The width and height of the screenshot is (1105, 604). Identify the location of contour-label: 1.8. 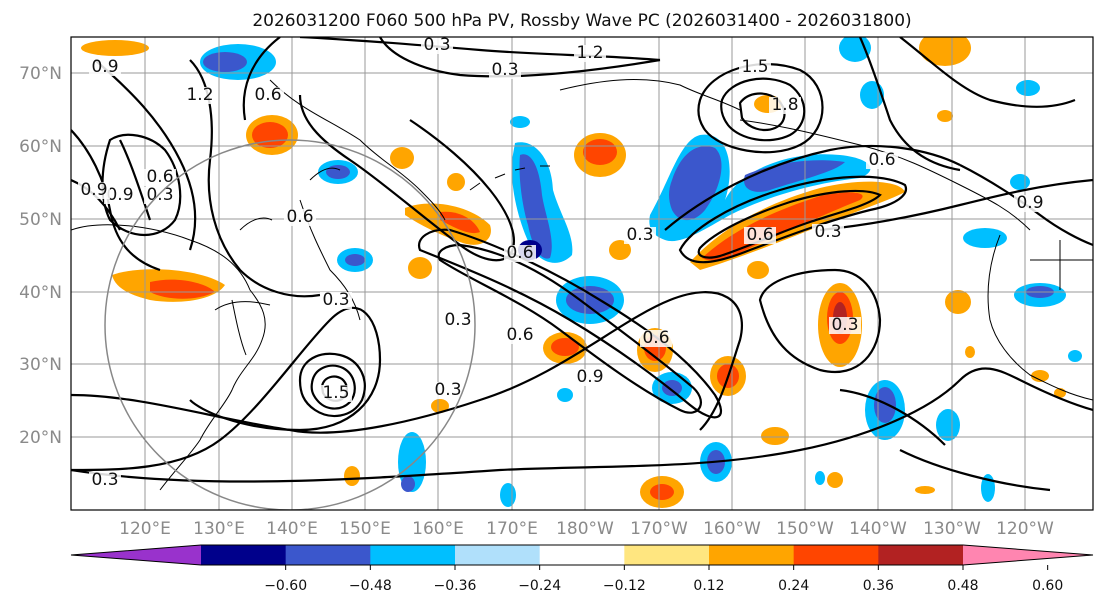
(784, 105).